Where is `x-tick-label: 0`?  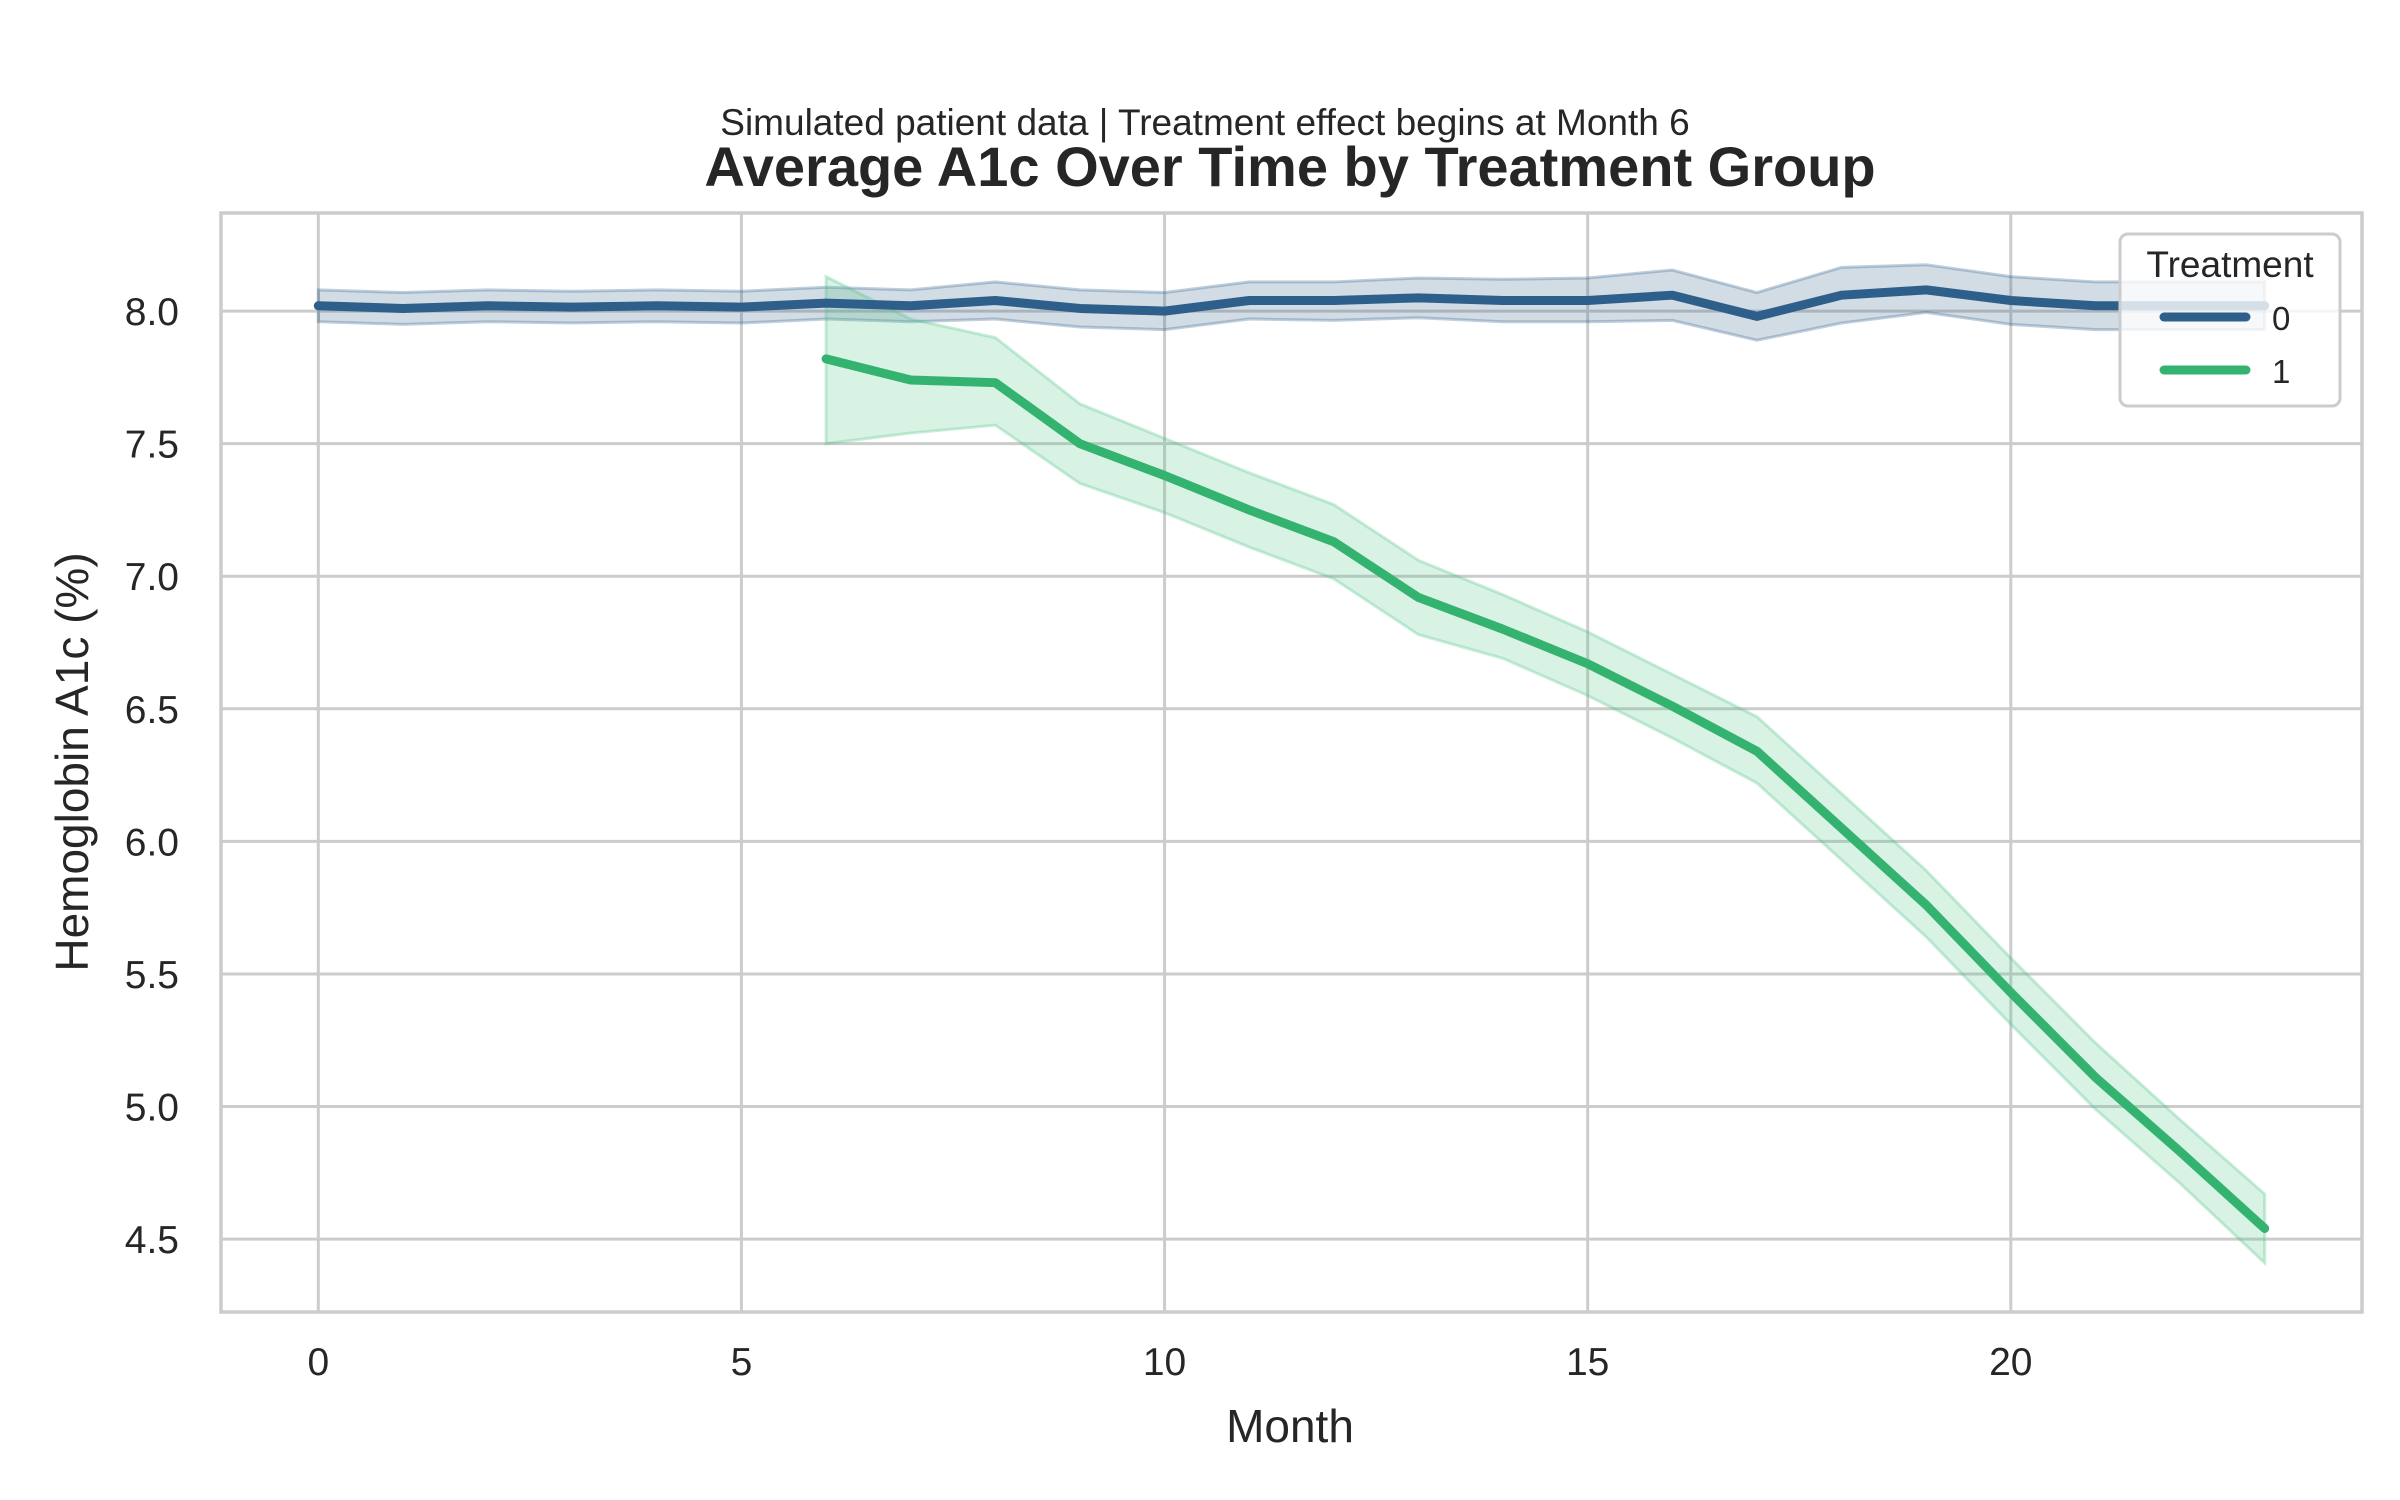
x-tick-label: 0 is located at coordinates (318, 1362).